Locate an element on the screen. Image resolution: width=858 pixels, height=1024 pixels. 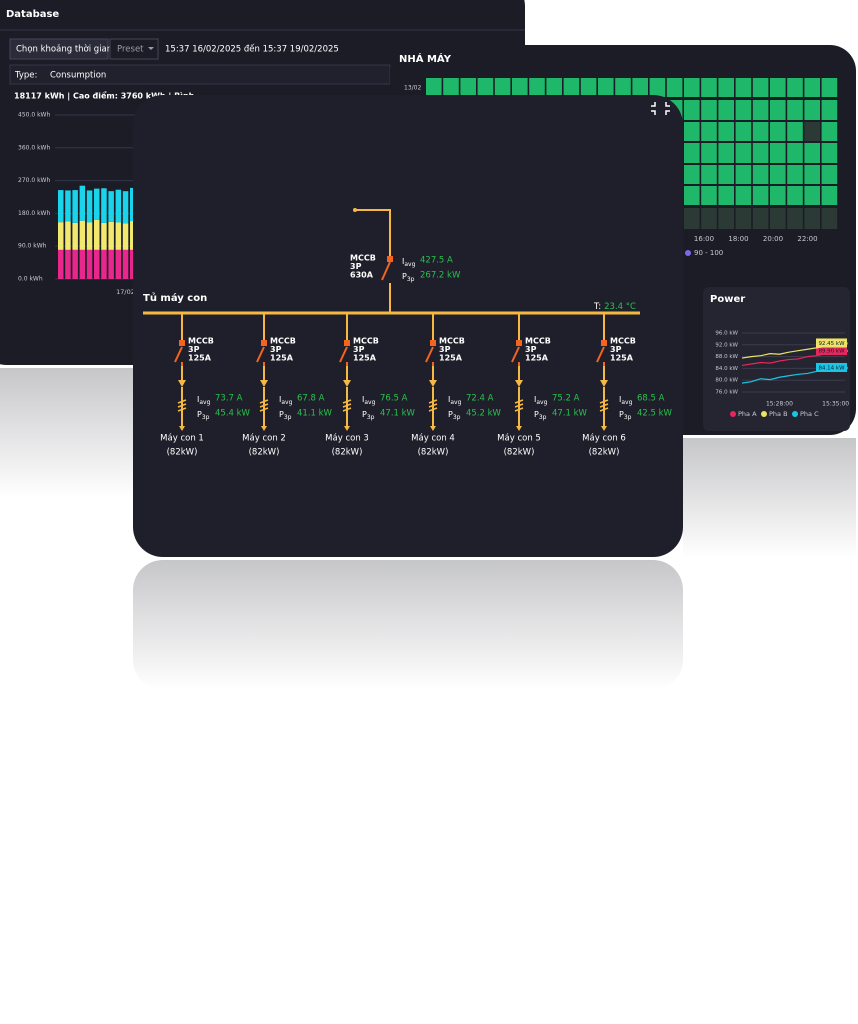
x-tick-label: 15:28:00 is located at coordinates (779, 404).